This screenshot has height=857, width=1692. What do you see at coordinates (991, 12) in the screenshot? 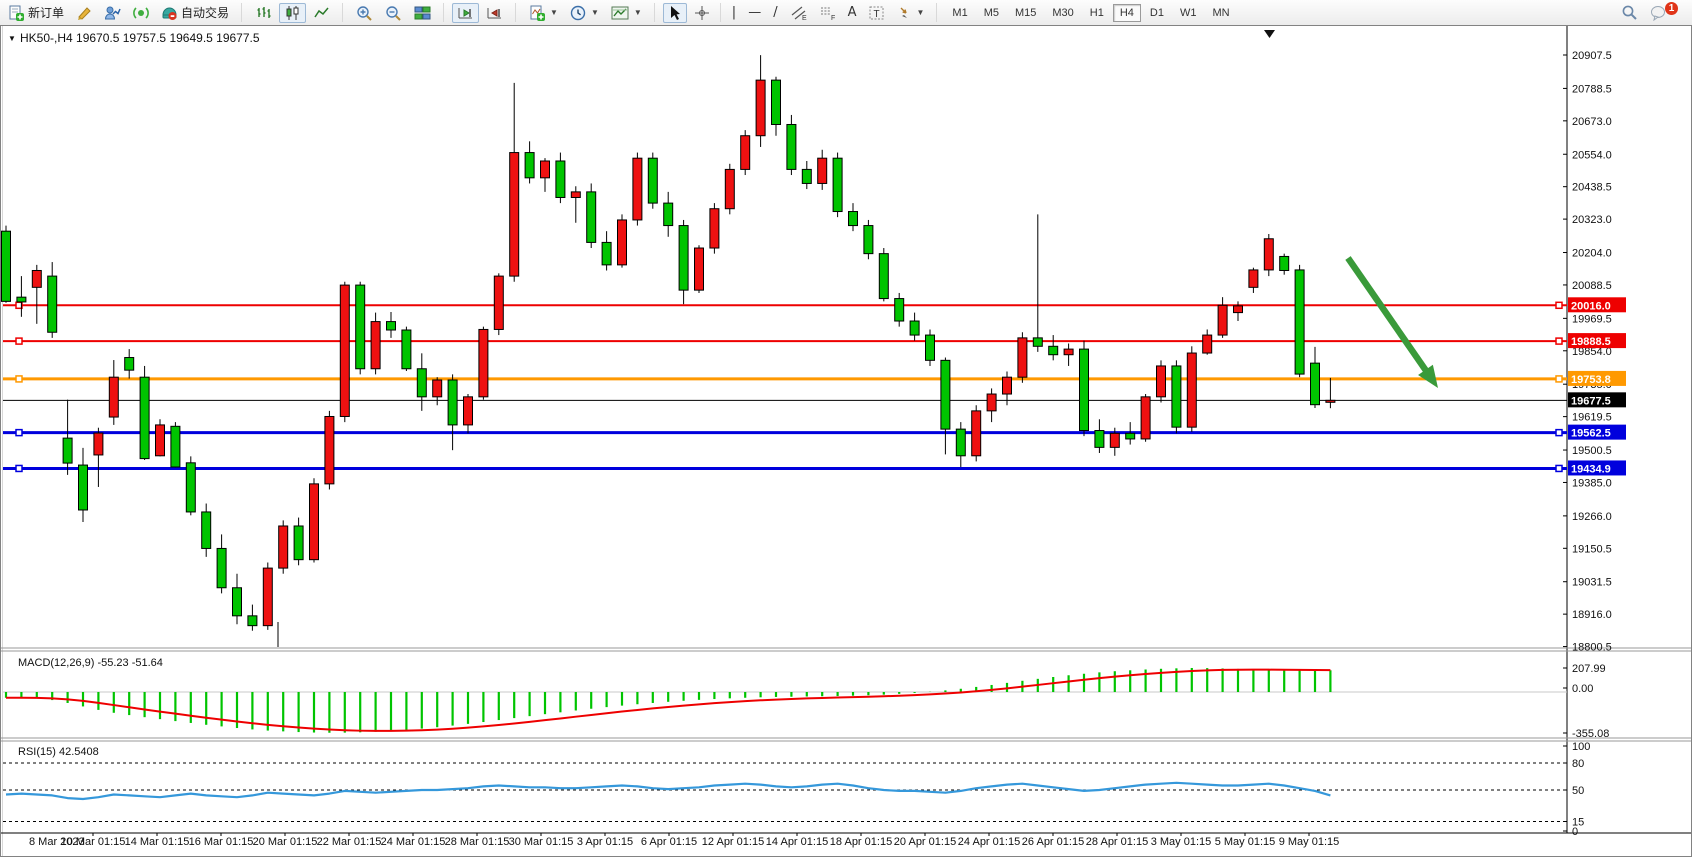
I see `tf-m5: M5` at bounding box center [991, 12].